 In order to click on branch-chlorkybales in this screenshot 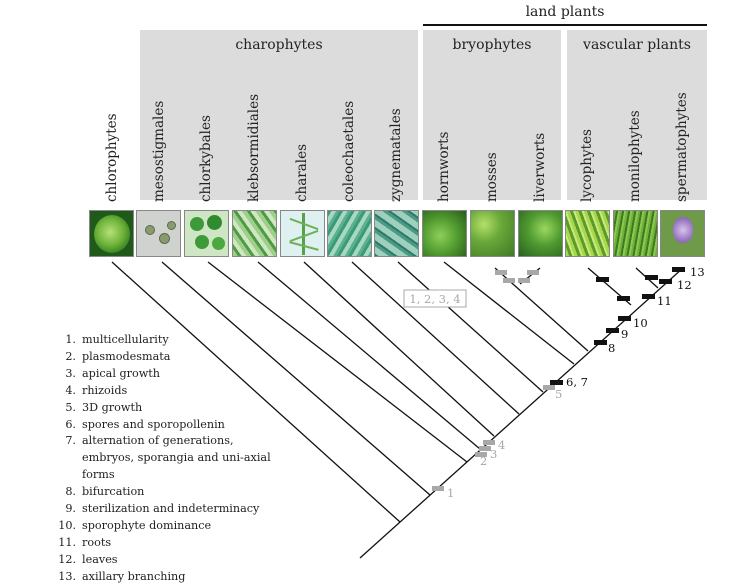, I will do `click(337, 362)`.